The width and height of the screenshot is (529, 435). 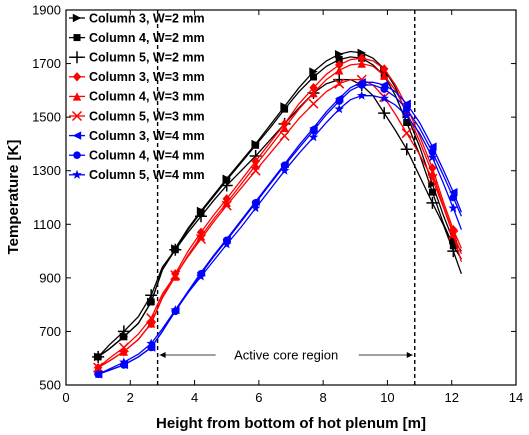 I want to click on annotation-active-core-region: Active core region, so click(x=286, y=355).